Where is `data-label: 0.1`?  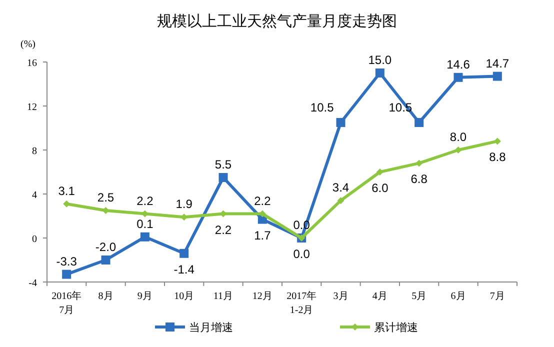 data-label: 0.1 is located at coordinates (145, 223).